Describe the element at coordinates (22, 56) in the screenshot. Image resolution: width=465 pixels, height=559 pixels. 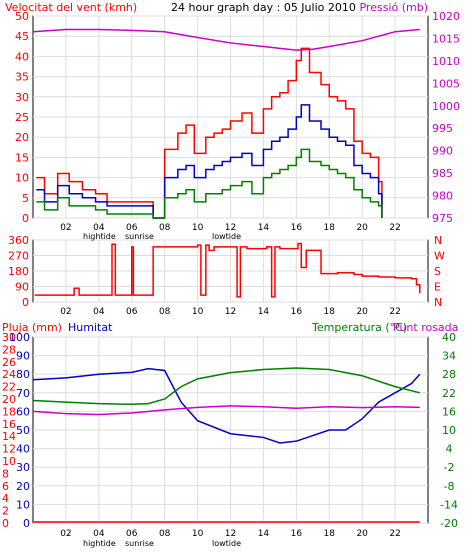
I see `wind-tick-40: 40` at that location.